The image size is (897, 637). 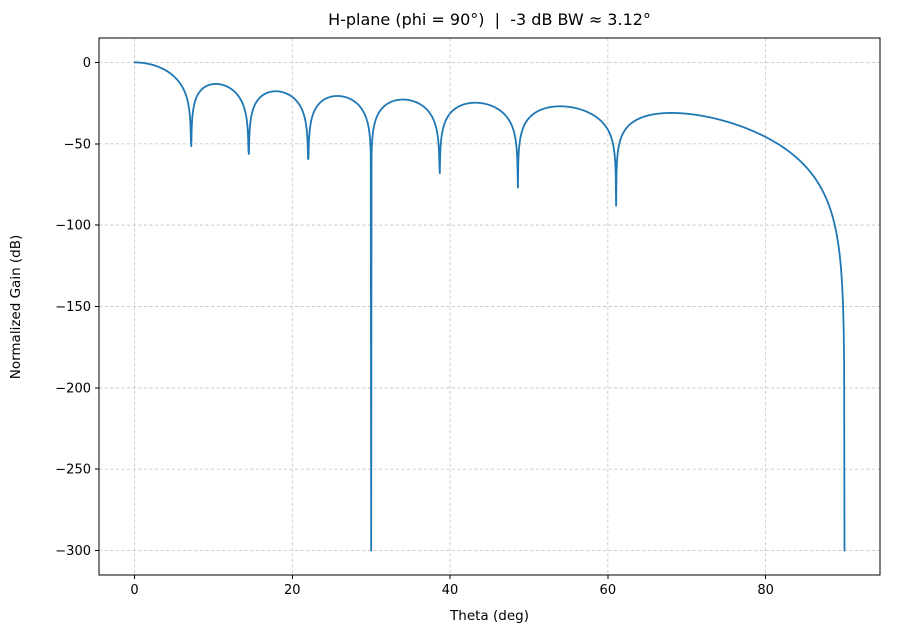 What do you see at coordinates (292, 590) in the screenshot?
I see `x-tick-label: 20` at bounding box center [292, 590].